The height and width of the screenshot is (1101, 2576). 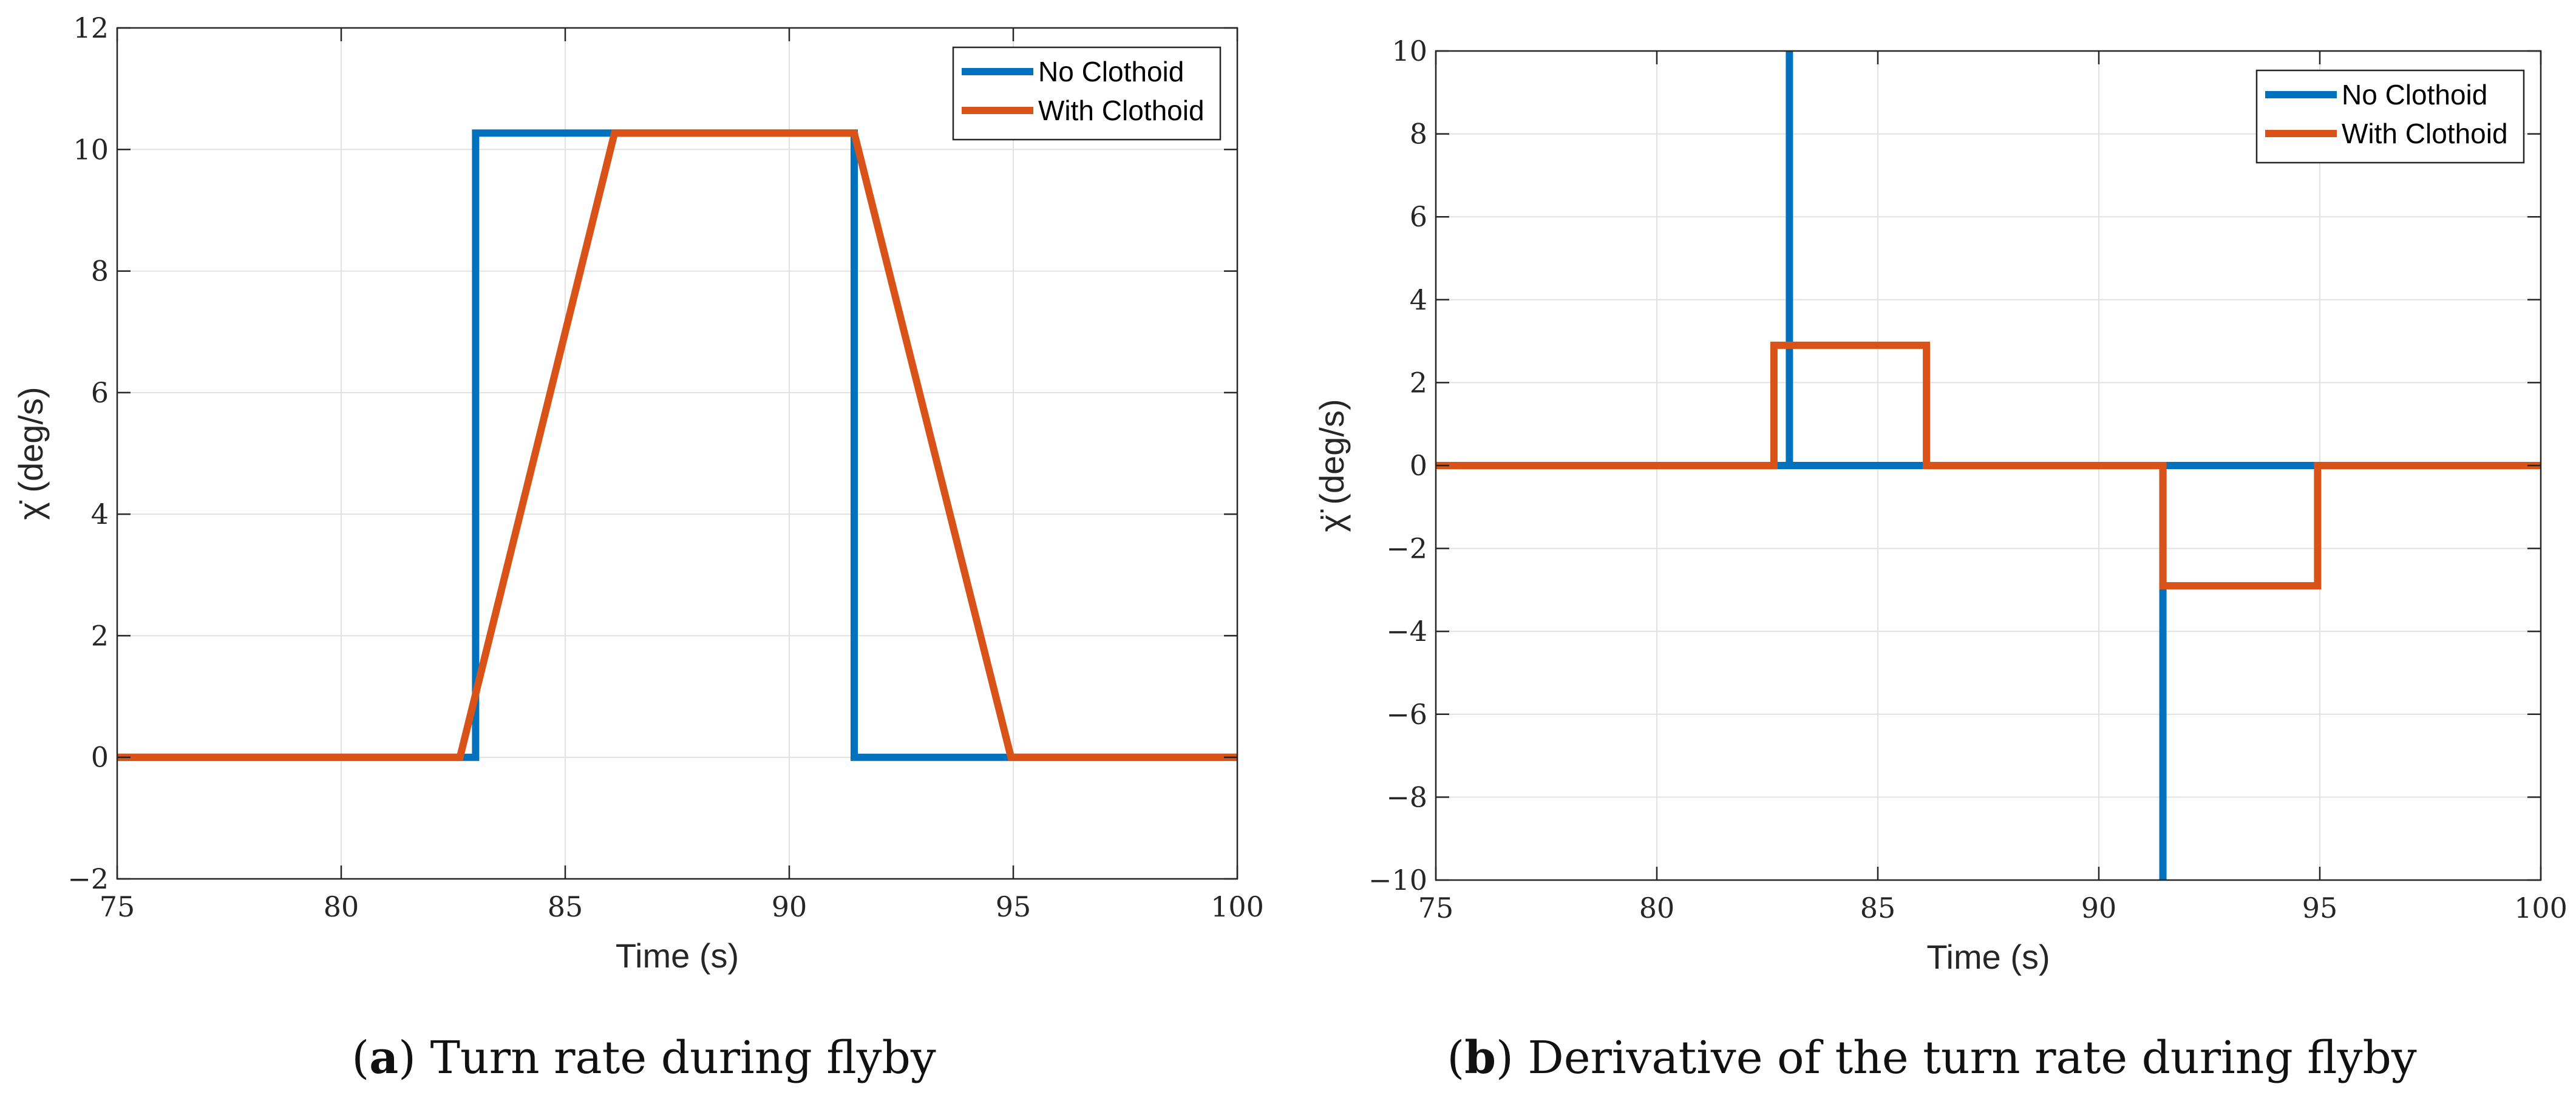 I want to click on caption-a-label: a, so click(x=384, y=1058).